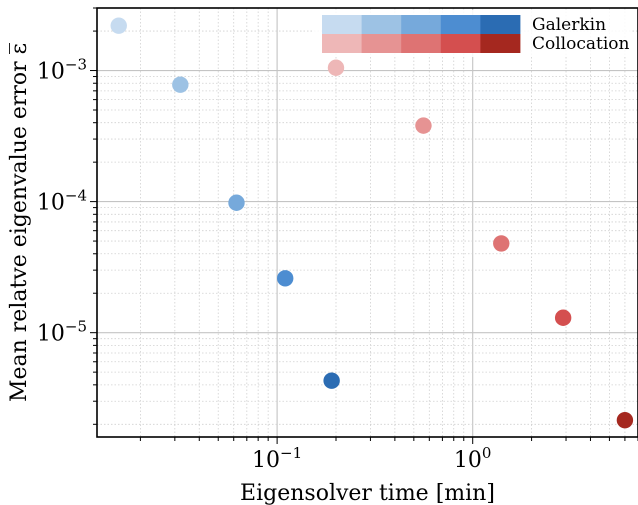 The width and height of the screenshot is (638, 505). Describe the element at coordinates (62, 201) in the screenshot. I see `y-tick-label: 10⁻⁴` at that location.